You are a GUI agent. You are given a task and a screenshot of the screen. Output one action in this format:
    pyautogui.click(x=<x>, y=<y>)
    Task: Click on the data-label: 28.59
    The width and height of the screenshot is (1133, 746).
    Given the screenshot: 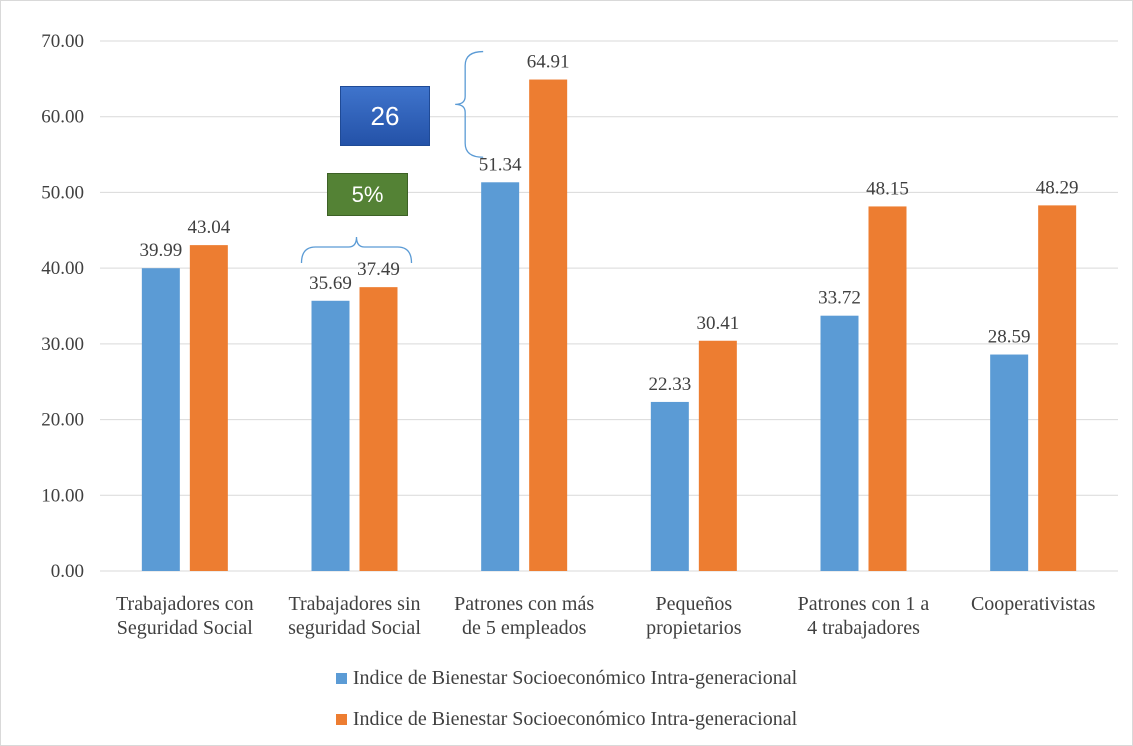 What is the action you would take?
    pyautogui.click(x=1009, y=337)
    